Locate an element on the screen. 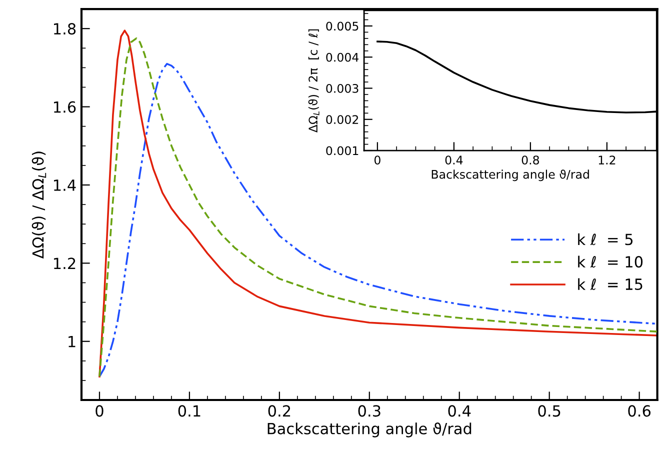 The image size is (668, 452). x-tick-label: 0.8 is located at coordinates (531, 160).